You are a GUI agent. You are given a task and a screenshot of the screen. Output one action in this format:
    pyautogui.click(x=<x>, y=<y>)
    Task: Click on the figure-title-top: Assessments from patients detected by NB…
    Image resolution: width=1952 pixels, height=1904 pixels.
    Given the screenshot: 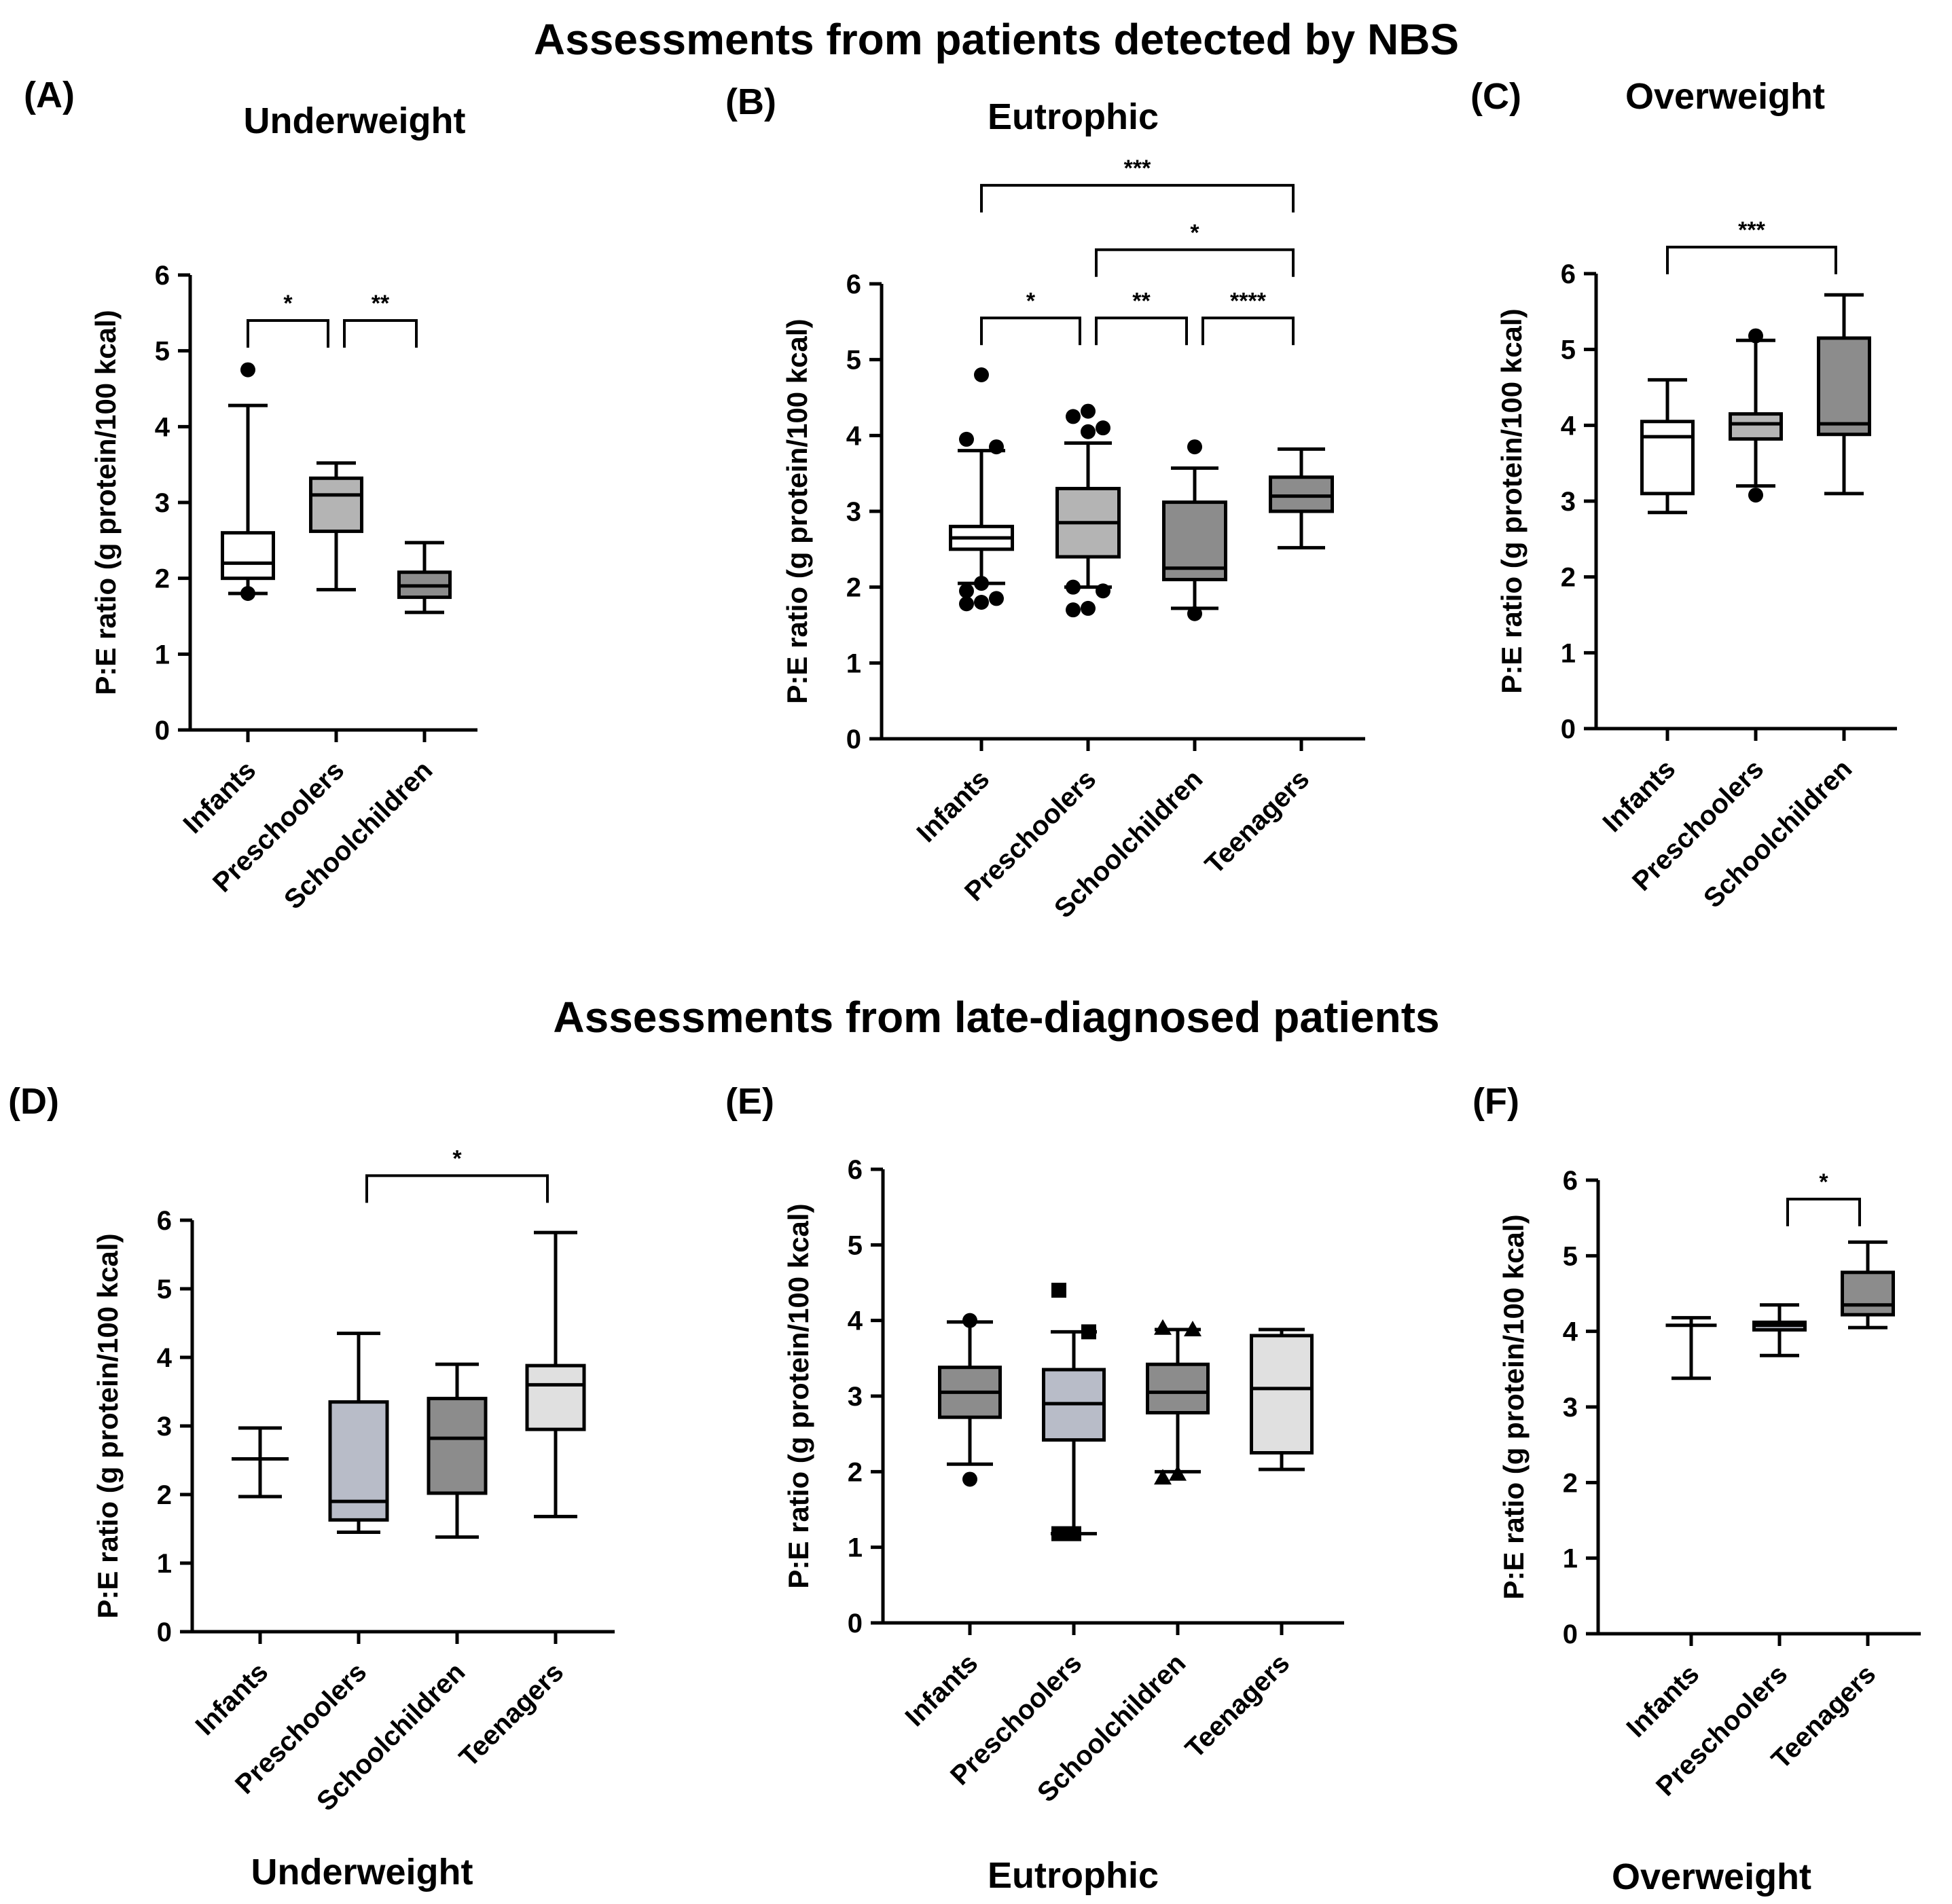 What is the action you would take?
    pyautogui.click(x=996, y=39)
    